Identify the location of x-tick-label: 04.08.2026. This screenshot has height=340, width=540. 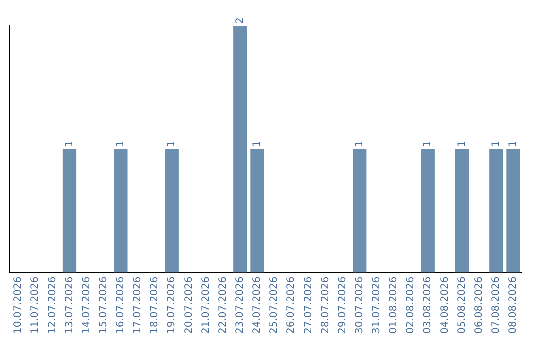
(445, 305).